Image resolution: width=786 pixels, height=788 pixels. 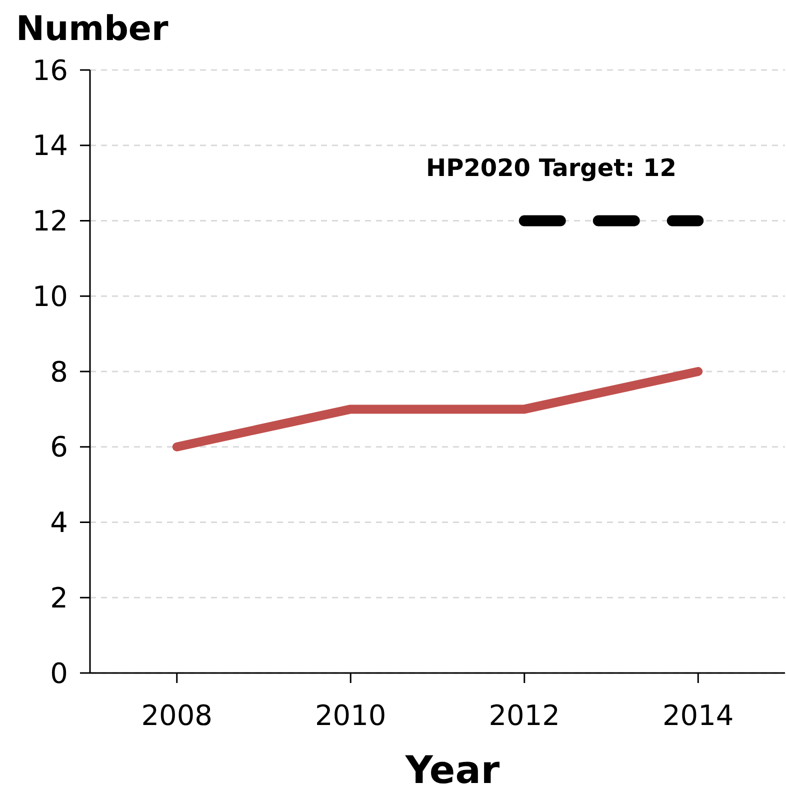 What do you see at coordinates (59, 371) in the screenshot?
I see `y-tick-label: 8` at bounding box center [59, 371].